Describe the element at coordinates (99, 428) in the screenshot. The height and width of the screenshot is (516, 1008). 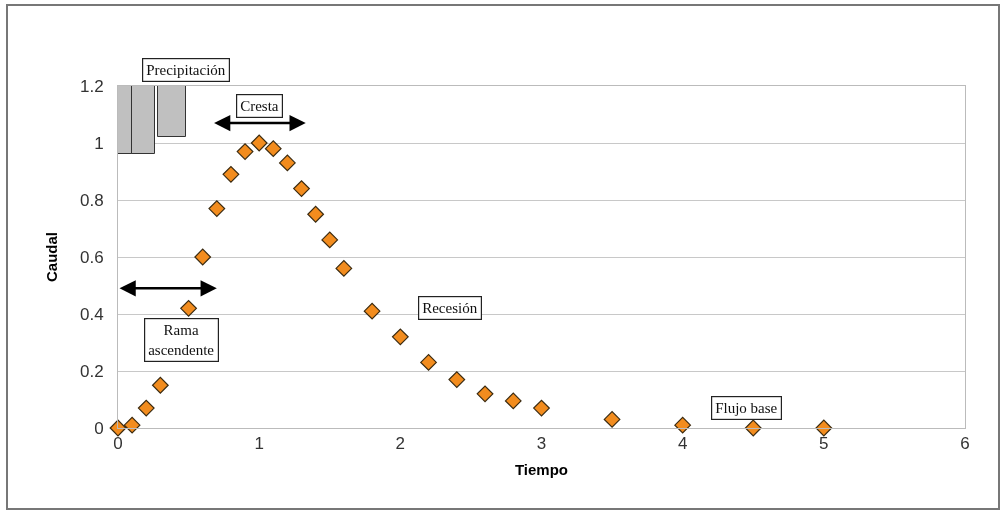
I see `y-tick-label: 0` at that location.